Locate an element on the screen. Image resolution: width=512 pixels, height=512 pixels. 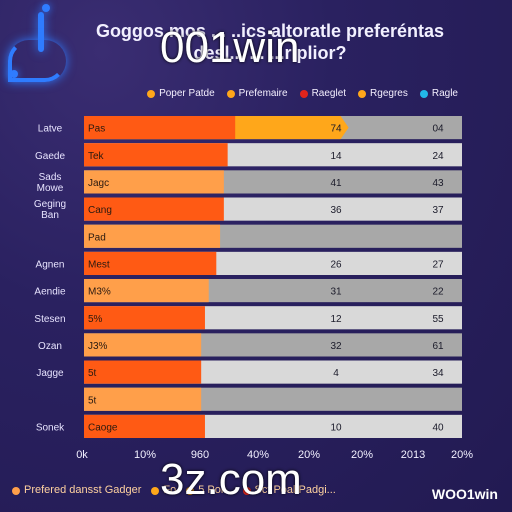
category-label: Ban is located at coordinates (50, 215).